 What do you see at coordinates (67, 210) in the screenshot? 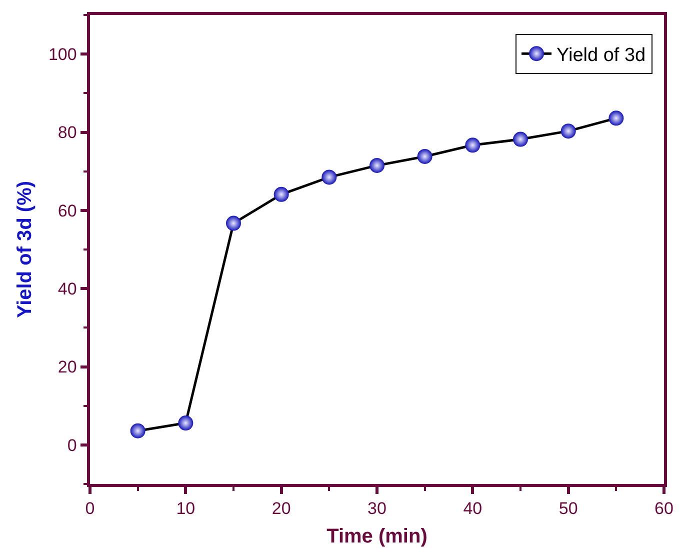
I see `y-tick-label: 60` at bounding box center [67, 210].